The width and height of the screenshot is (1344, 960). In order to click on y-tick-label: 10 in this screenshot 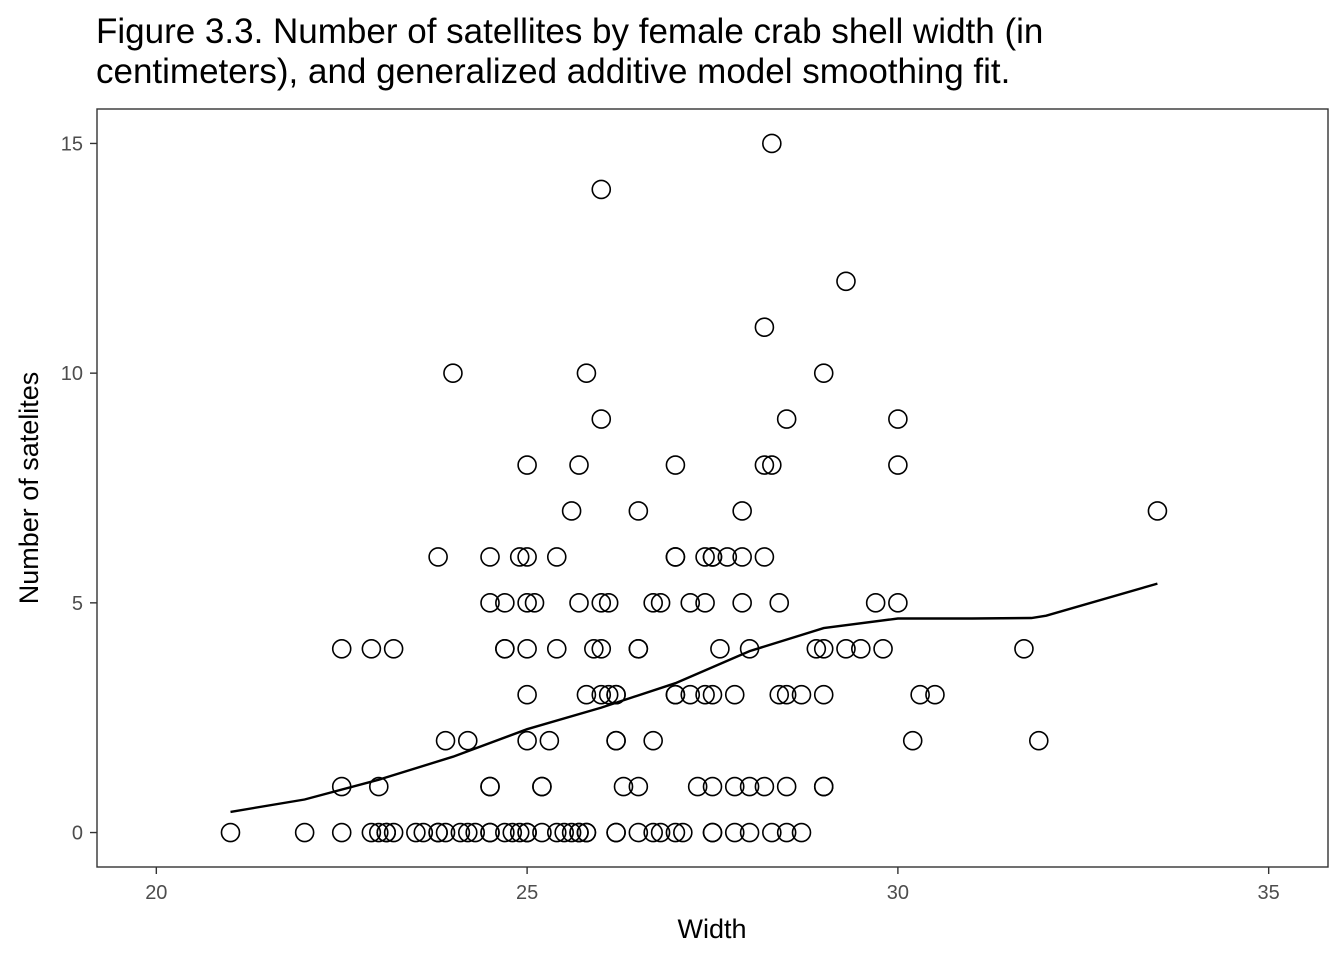, I will do `click(72, 374)`.